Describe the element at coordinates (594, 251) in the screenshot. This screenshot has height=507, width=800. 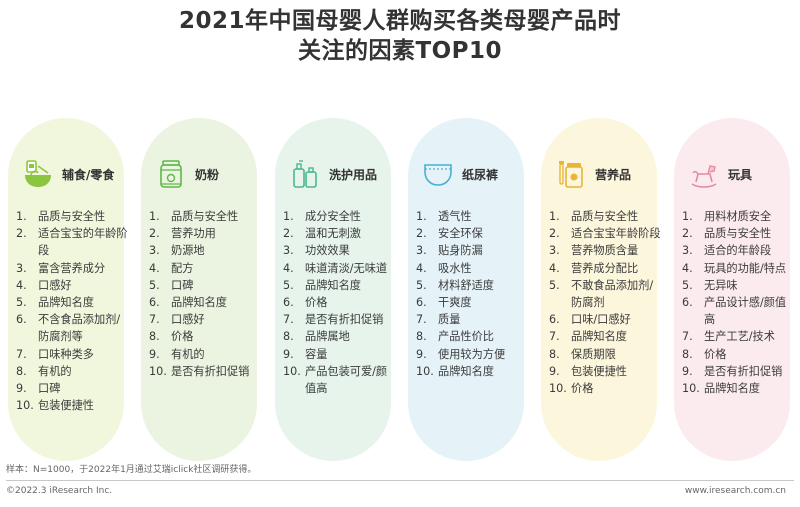
I see `list-item: 3. 营养物质含量` at that location.